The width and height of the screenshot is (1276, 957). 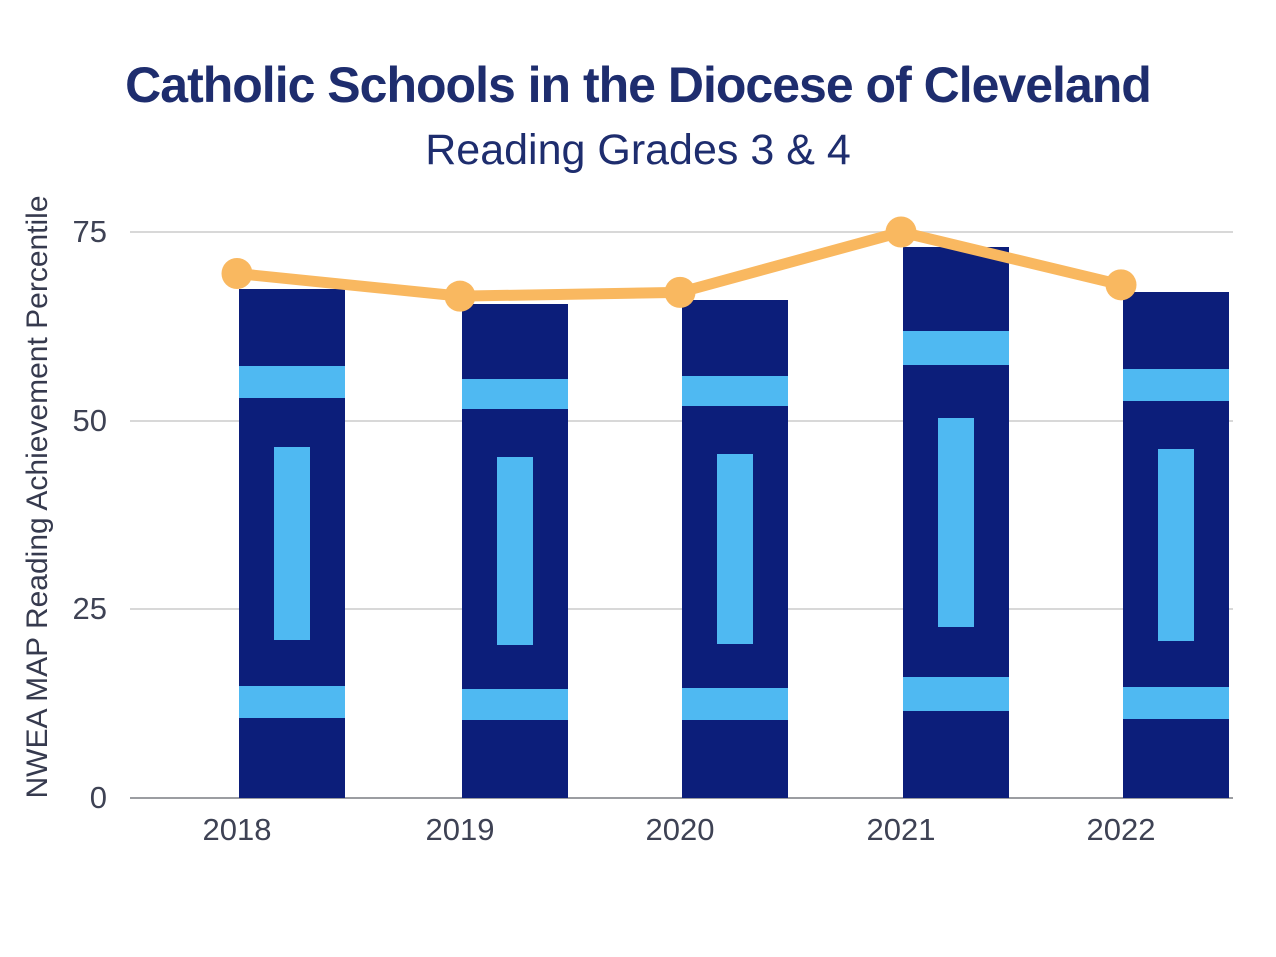 I want to click on x-tick-label: 2020, so click(x=680, y=829).